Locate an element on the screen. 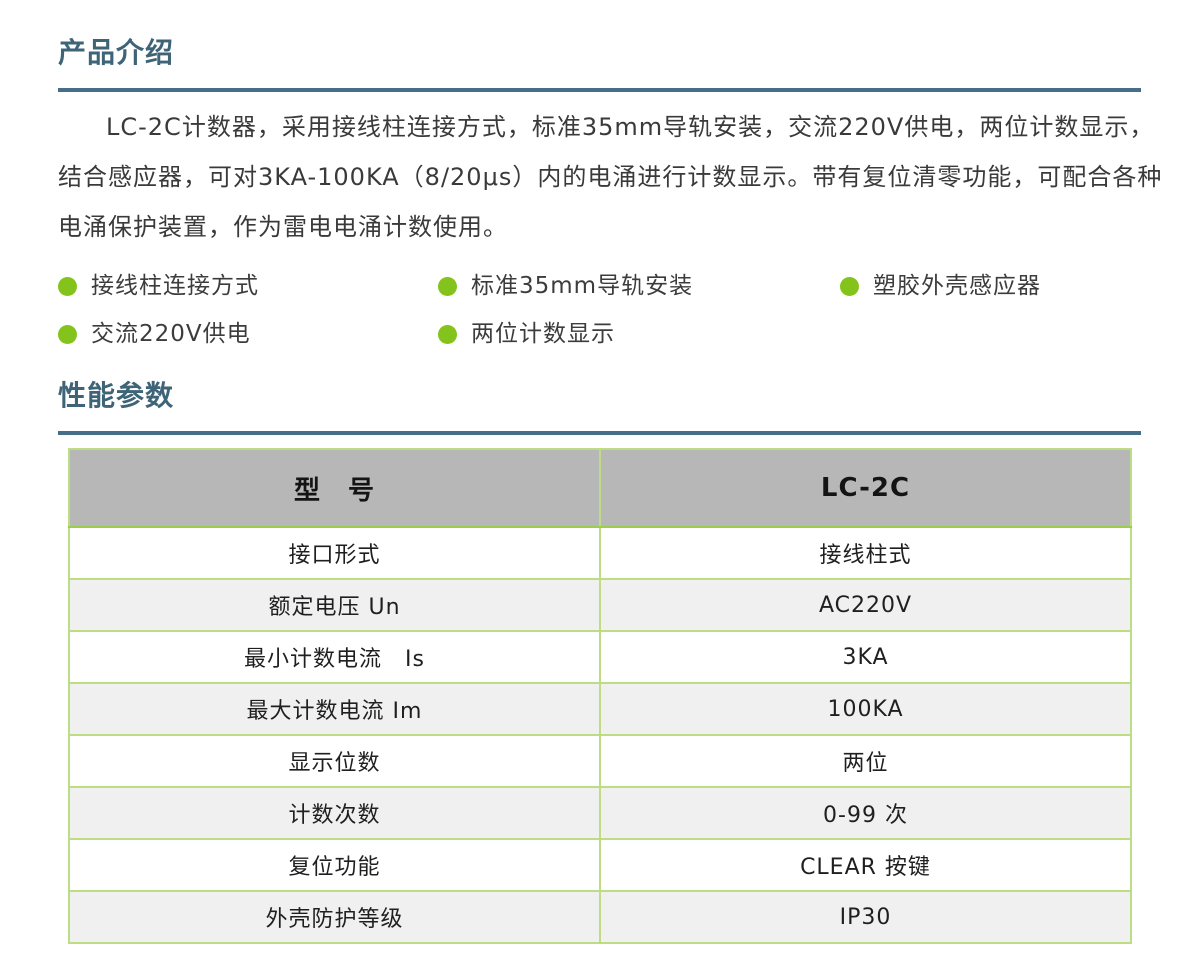  section-title-performance: 性能参数 is located at coordinates (116, 395).